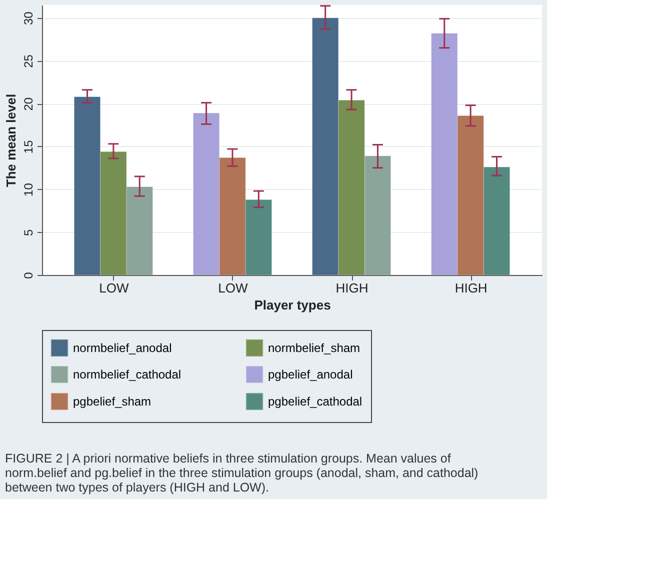 This screenshot has height=562, width=657. Describe the element at coordinates (29, 232) in the screenshot. I see `y-tick-label: 5` at that location.